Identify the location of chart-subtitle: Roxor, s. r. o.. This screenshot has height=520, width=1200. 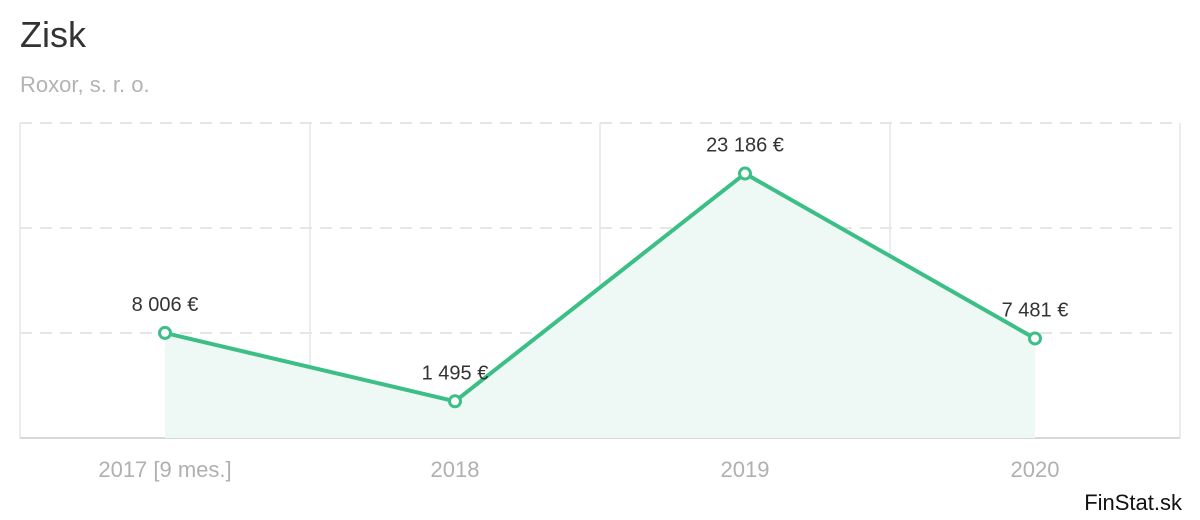
(85, 84).